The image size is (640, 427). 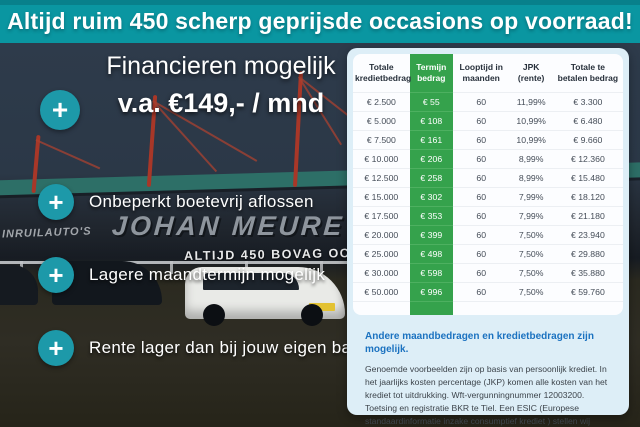 What do you see at coordinates (431, 196) in the screenshot?
I see `table-cell: € 302` at bounding box center [431, 196].